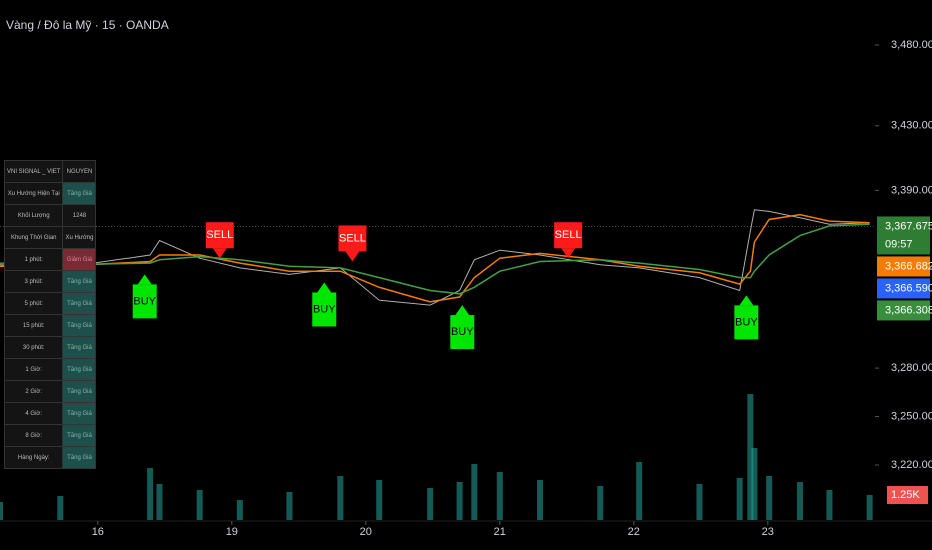  Describe the element at coordinates (33, 215) in the screenshot. I see `table-cell: Khối Lượng` at that location.